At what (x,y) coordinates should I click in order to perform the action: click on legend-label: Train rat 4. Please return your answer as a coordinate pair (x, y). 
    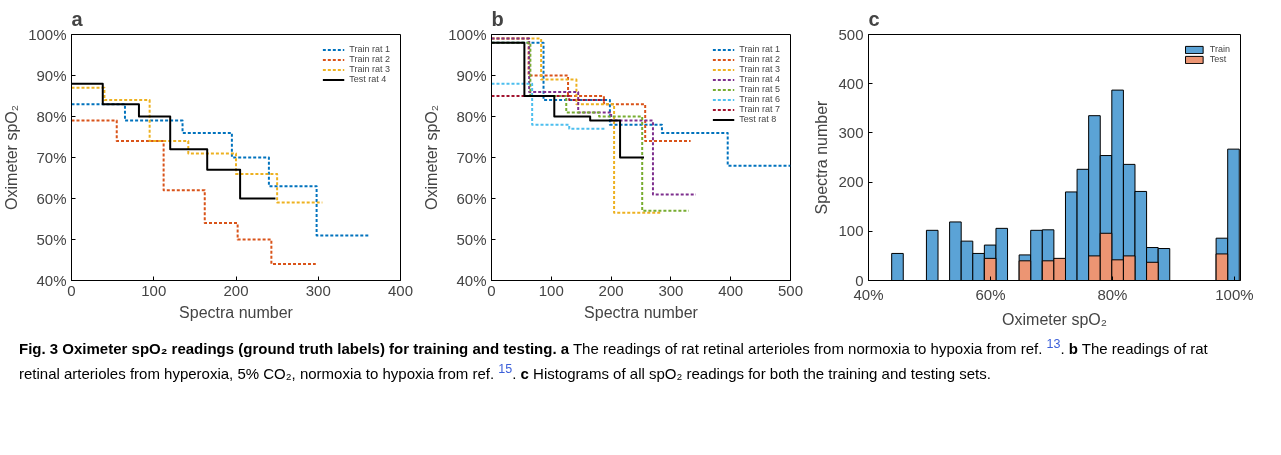
    Looking at the image, I should click on (759, 79).